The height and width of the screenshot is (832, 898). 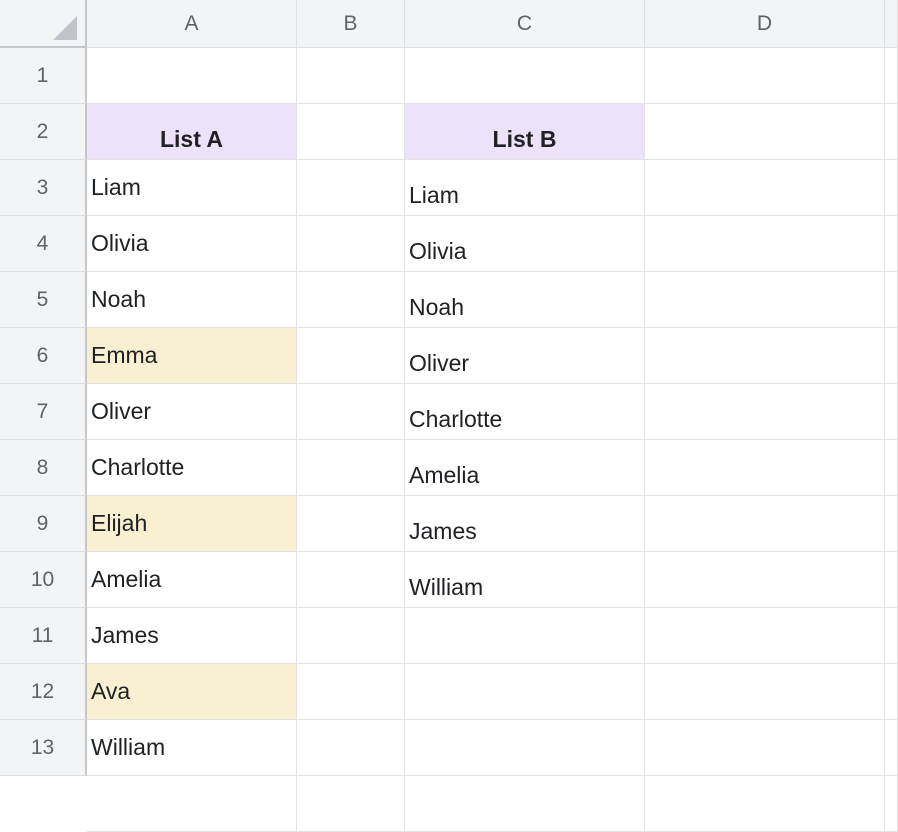 What do you see at coordinates (192, 468) in the screenshot?
I see `list-a-item: Charlotte` at bounding box center [192, 468].